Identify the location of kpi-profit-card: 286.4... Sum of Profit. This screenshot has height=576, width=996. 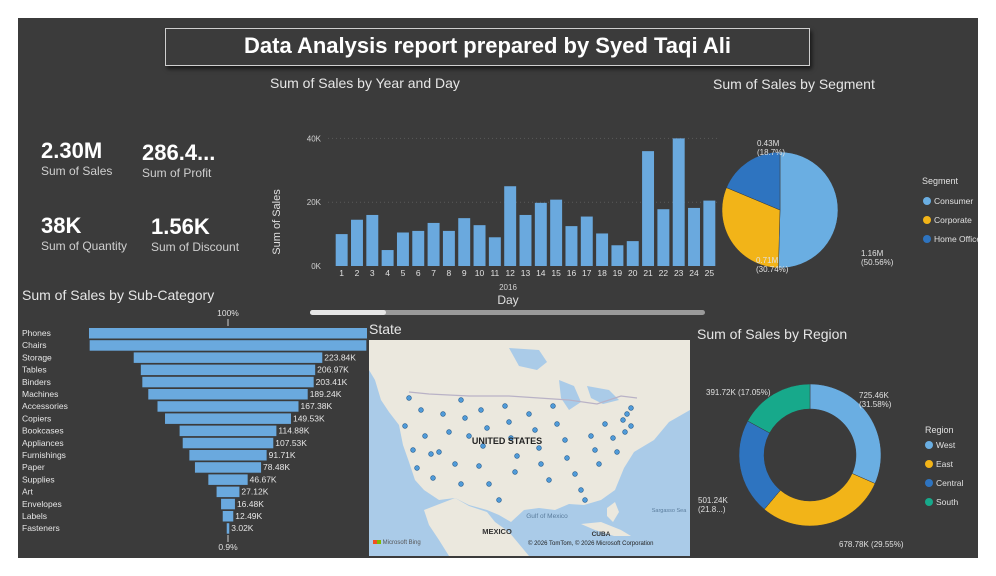
(178, 160).